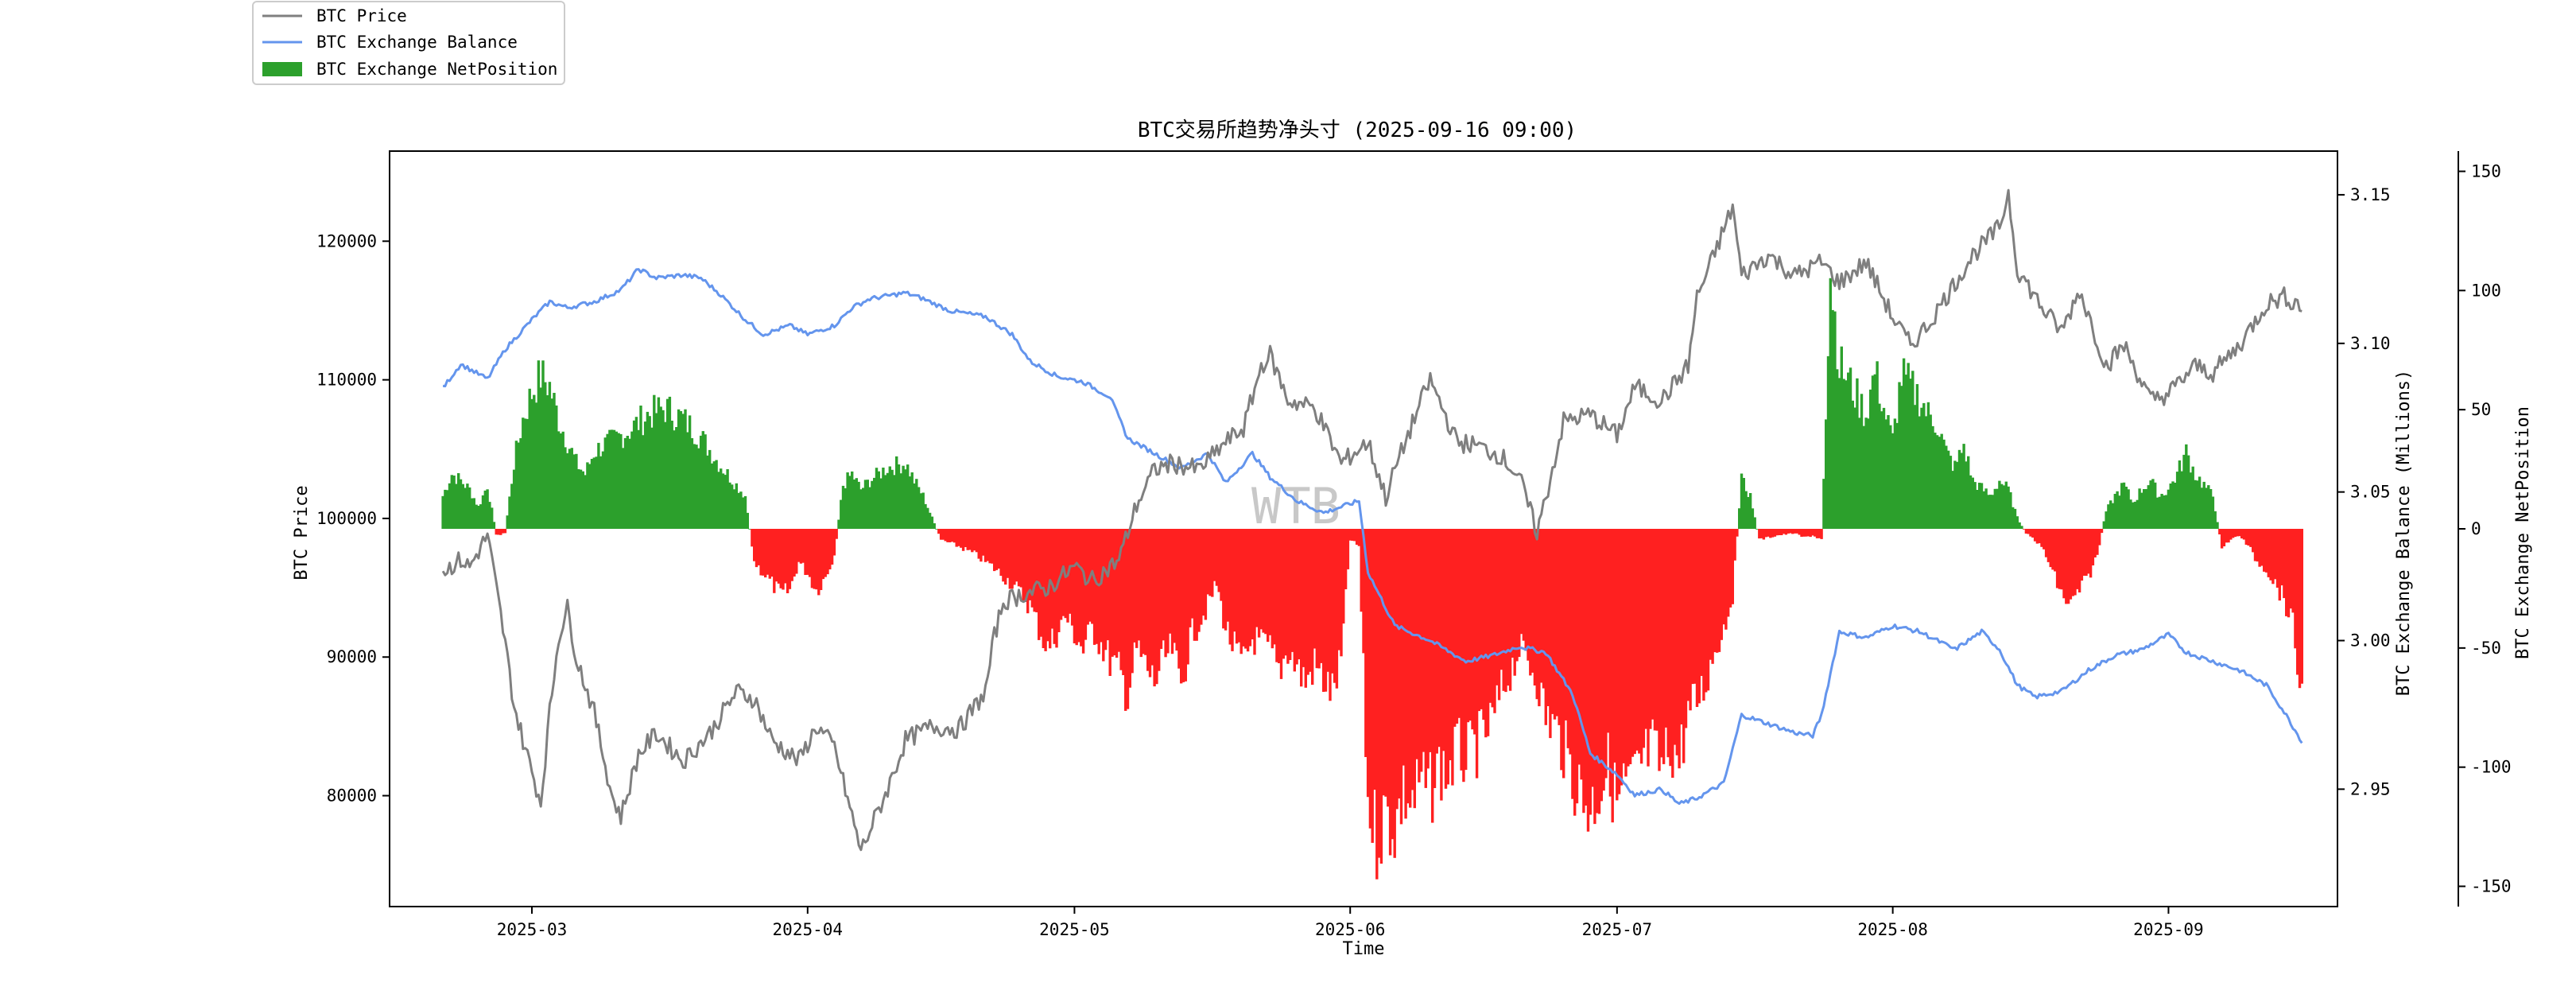 This screenshot has height=1002, width=2576. Describe the element at coordinates (2486, 290) in the screenshot. I see `netposition-tick-label: 100` at that location.